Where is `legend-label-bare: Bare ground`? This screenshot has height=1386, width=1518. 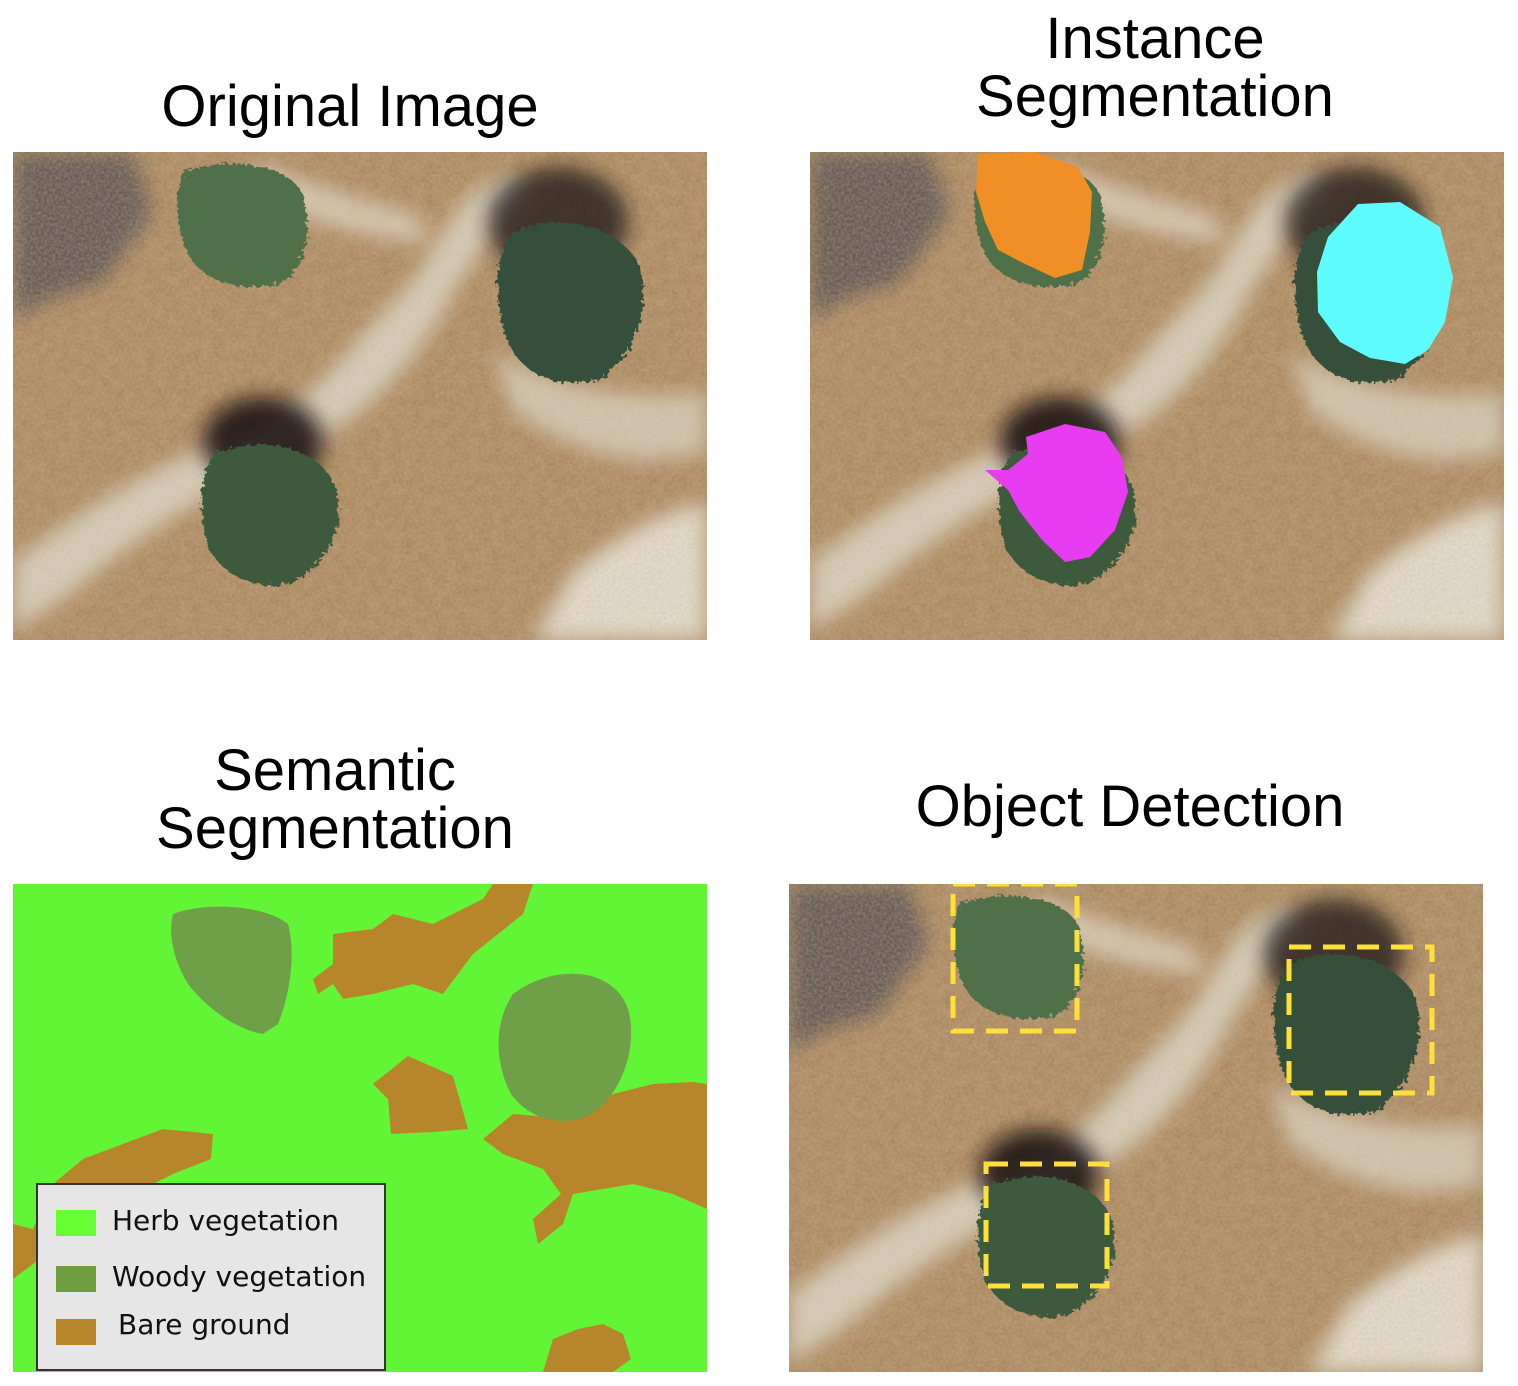
legend-label-bare: Bare ground is located at coordinates (204, 1324).